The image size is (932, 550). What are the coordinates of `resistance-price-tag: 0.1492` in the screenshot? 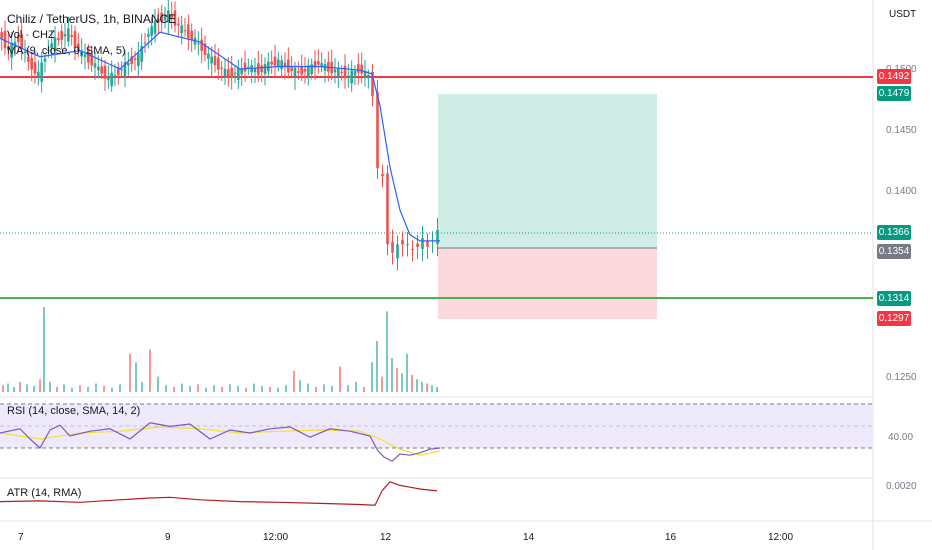 It's located at (894, 76).